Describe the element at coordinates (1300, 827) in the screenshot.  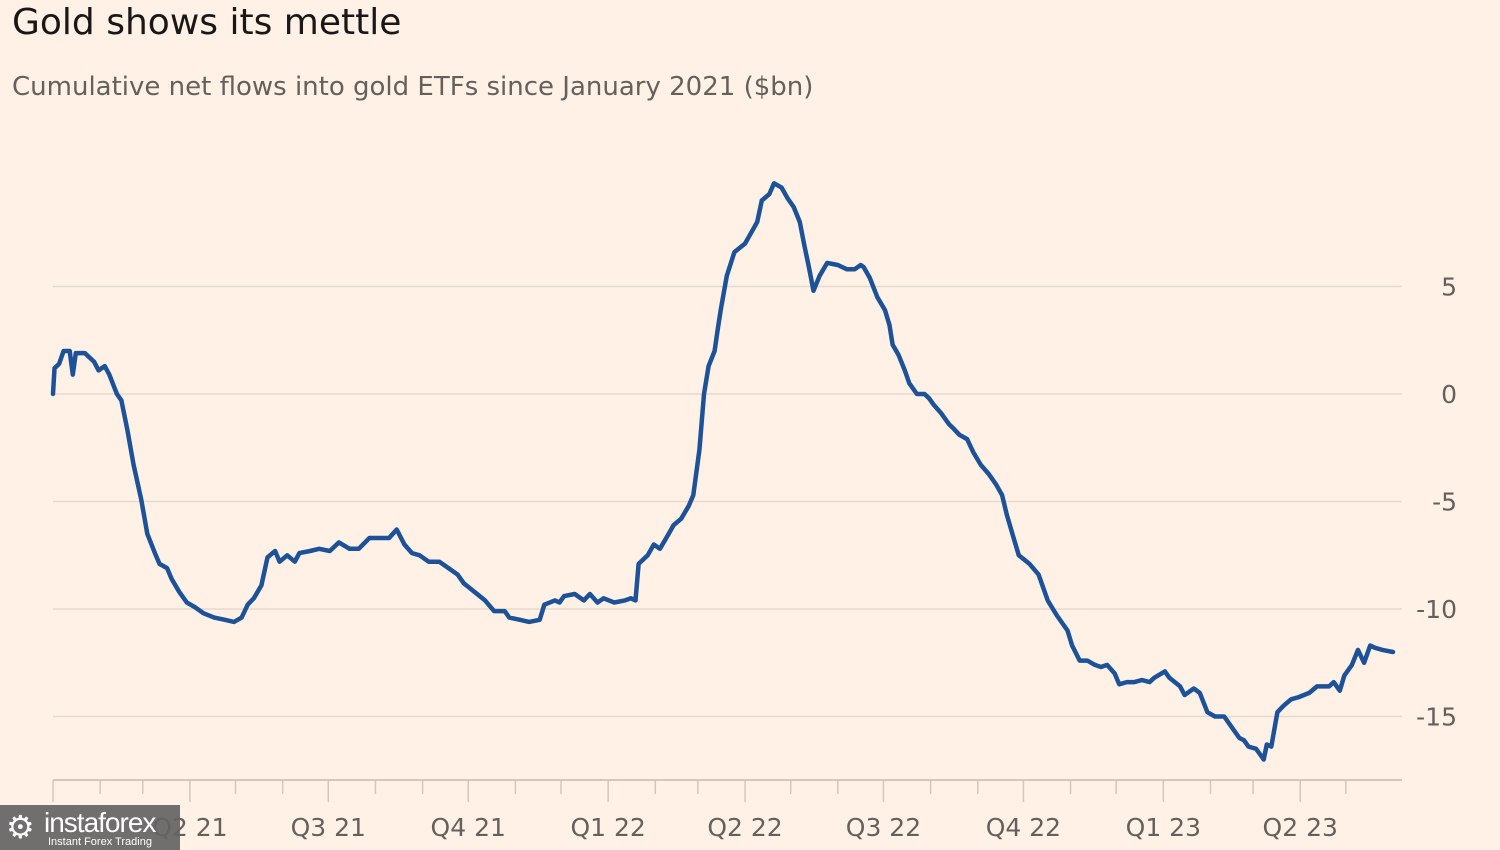
I see `x-tick-label: Q2 23` at that location.